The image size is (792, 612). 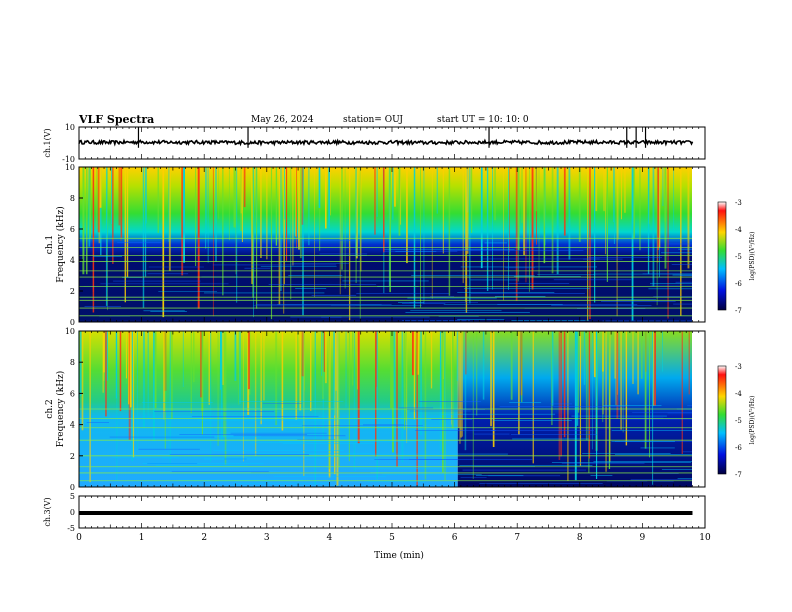 What do you see at coordinates (399, 555) in the screenshot?
I see `x-axis-label: Time (min)` at bounding box center [399, 555].